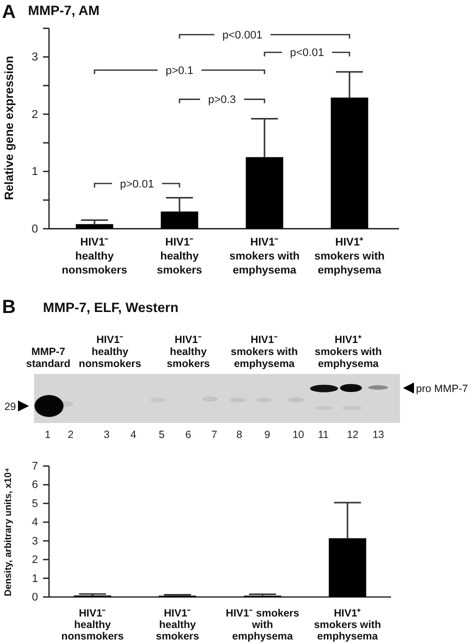  What do you see at coordinates (222, 100) in the screenshot?
I see `annotation: p>0.3` at bounding box center [222, 100].